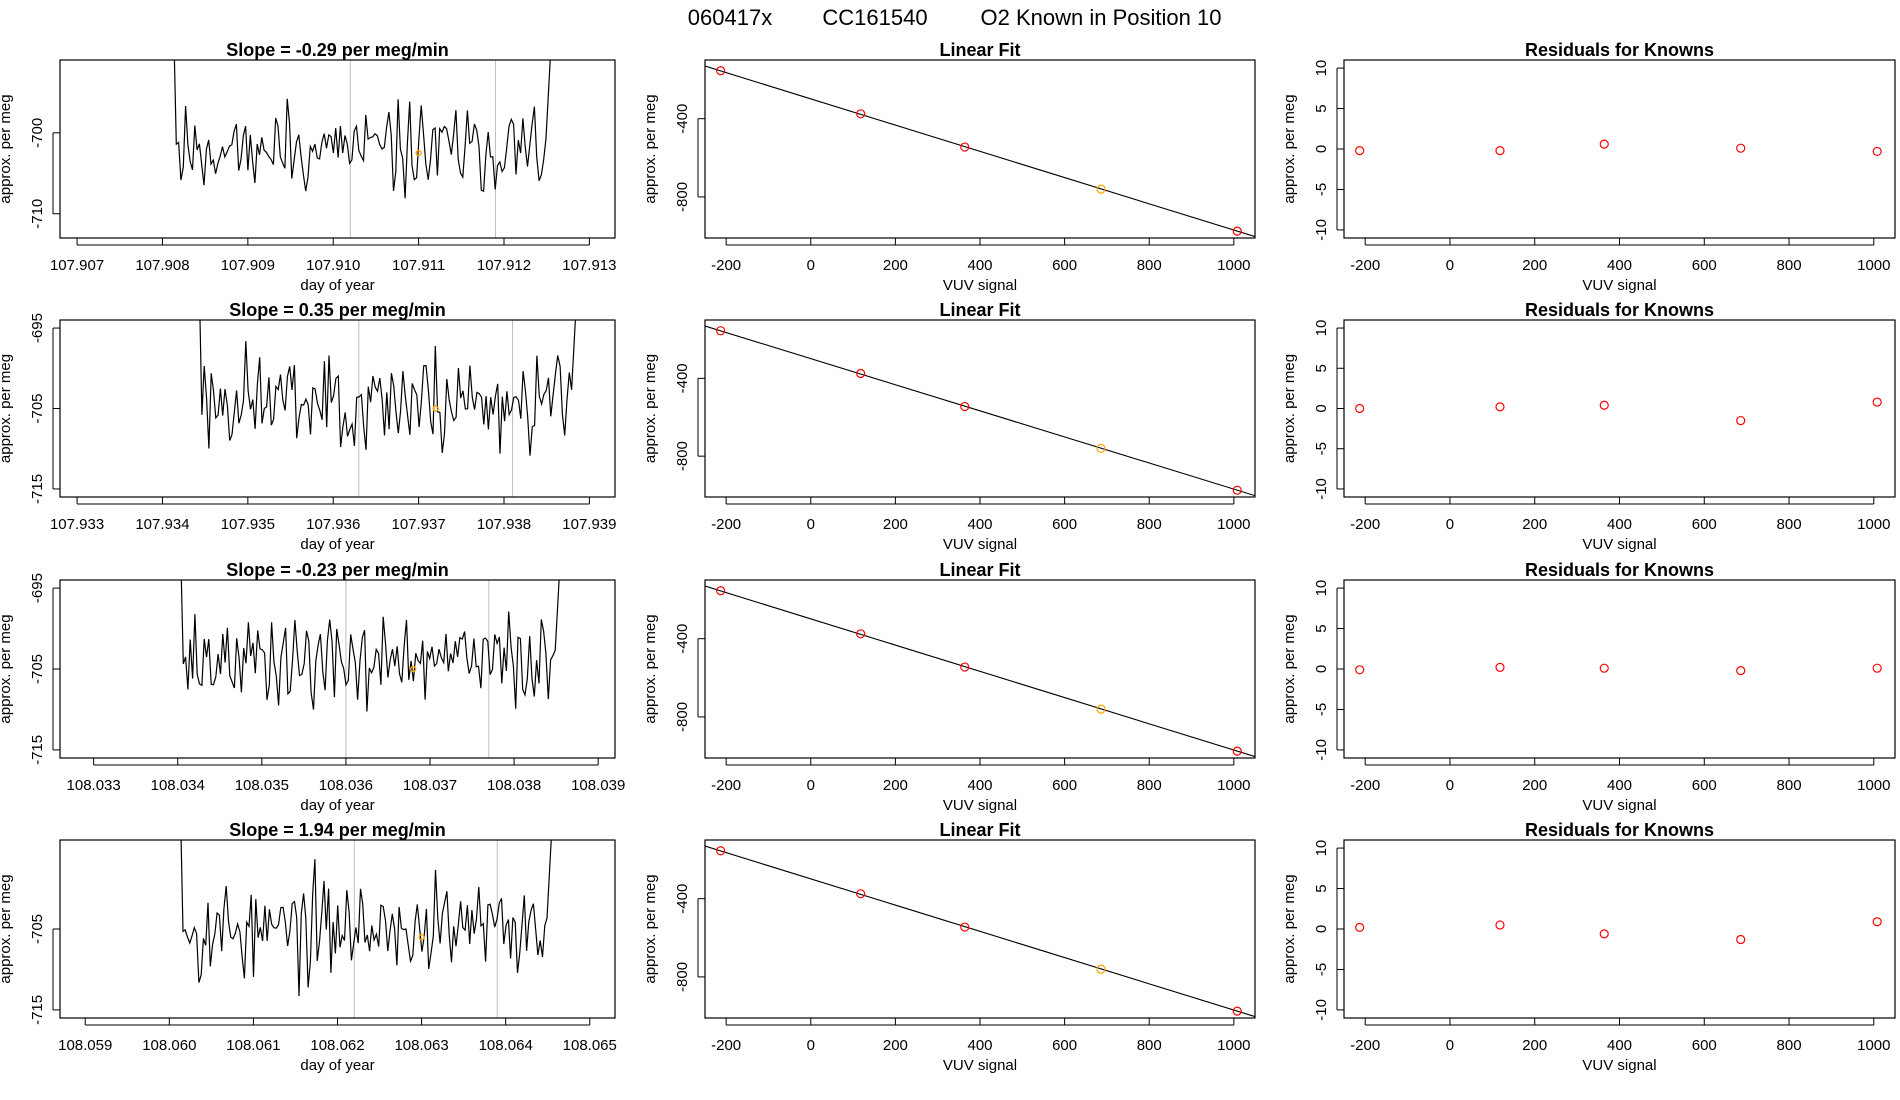 The height and width of the screenshot is (1100, 1900). I want to click on x-tick-label: 108.064, so click(506, 1045).